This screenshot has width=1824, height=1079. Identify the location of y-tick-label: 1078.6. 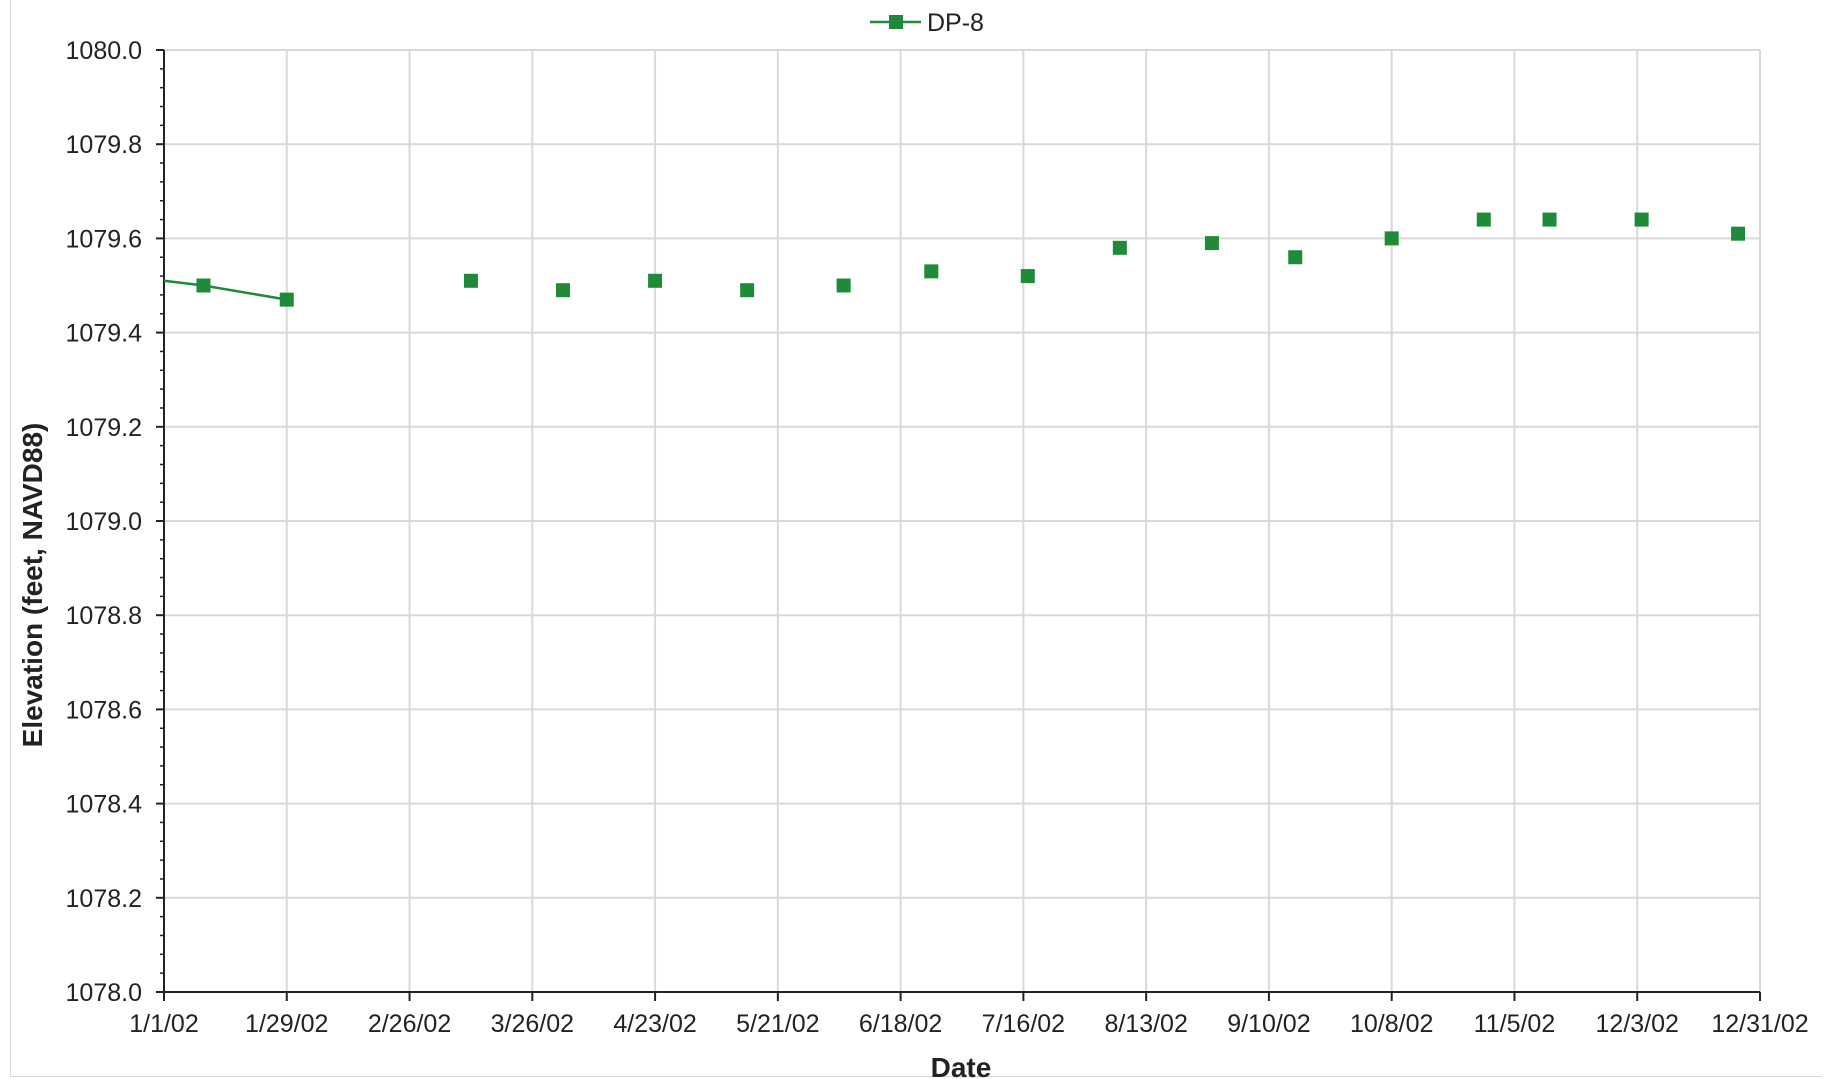
(104, 710).